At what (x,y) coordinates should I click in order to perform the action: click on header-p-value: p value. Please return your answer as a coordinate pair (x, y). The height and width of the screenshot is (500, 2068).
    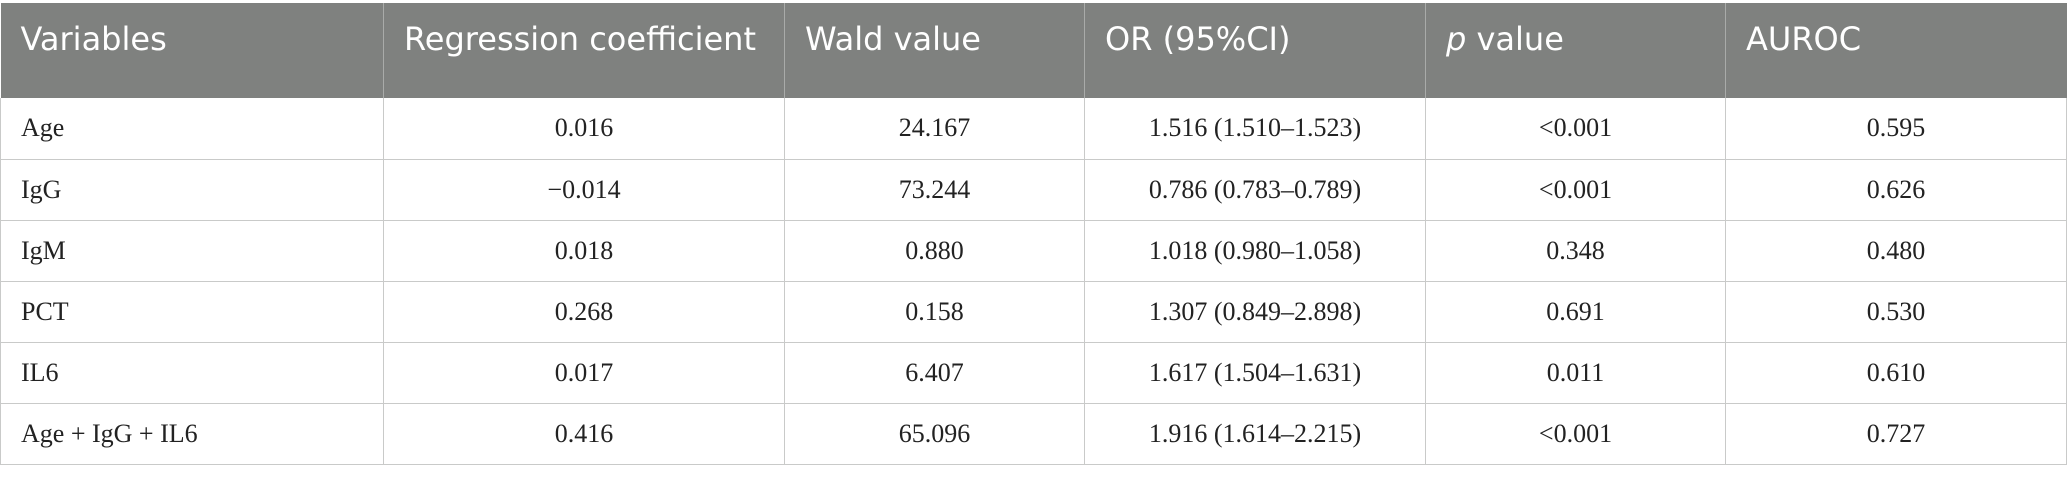
    Looking at the image, I should click on (1575, 50).